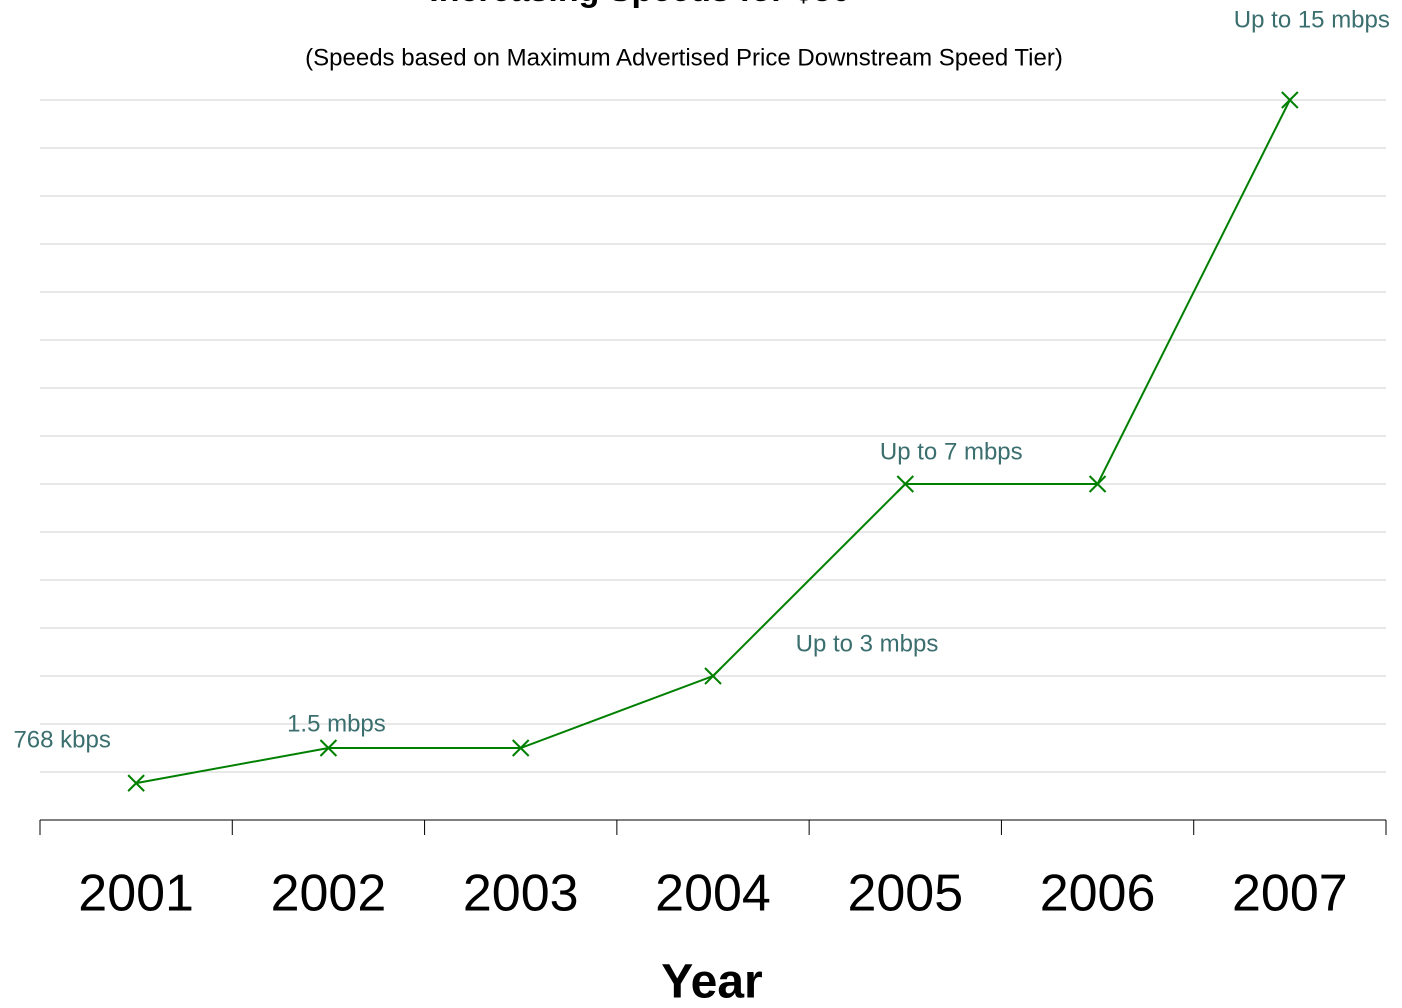 This screenshot has width=1402, height=1008. What do you see at coordinates (329, 894) in the screenshot?
I see `x-tick-label: 2002` at bounding box center [329, 894].